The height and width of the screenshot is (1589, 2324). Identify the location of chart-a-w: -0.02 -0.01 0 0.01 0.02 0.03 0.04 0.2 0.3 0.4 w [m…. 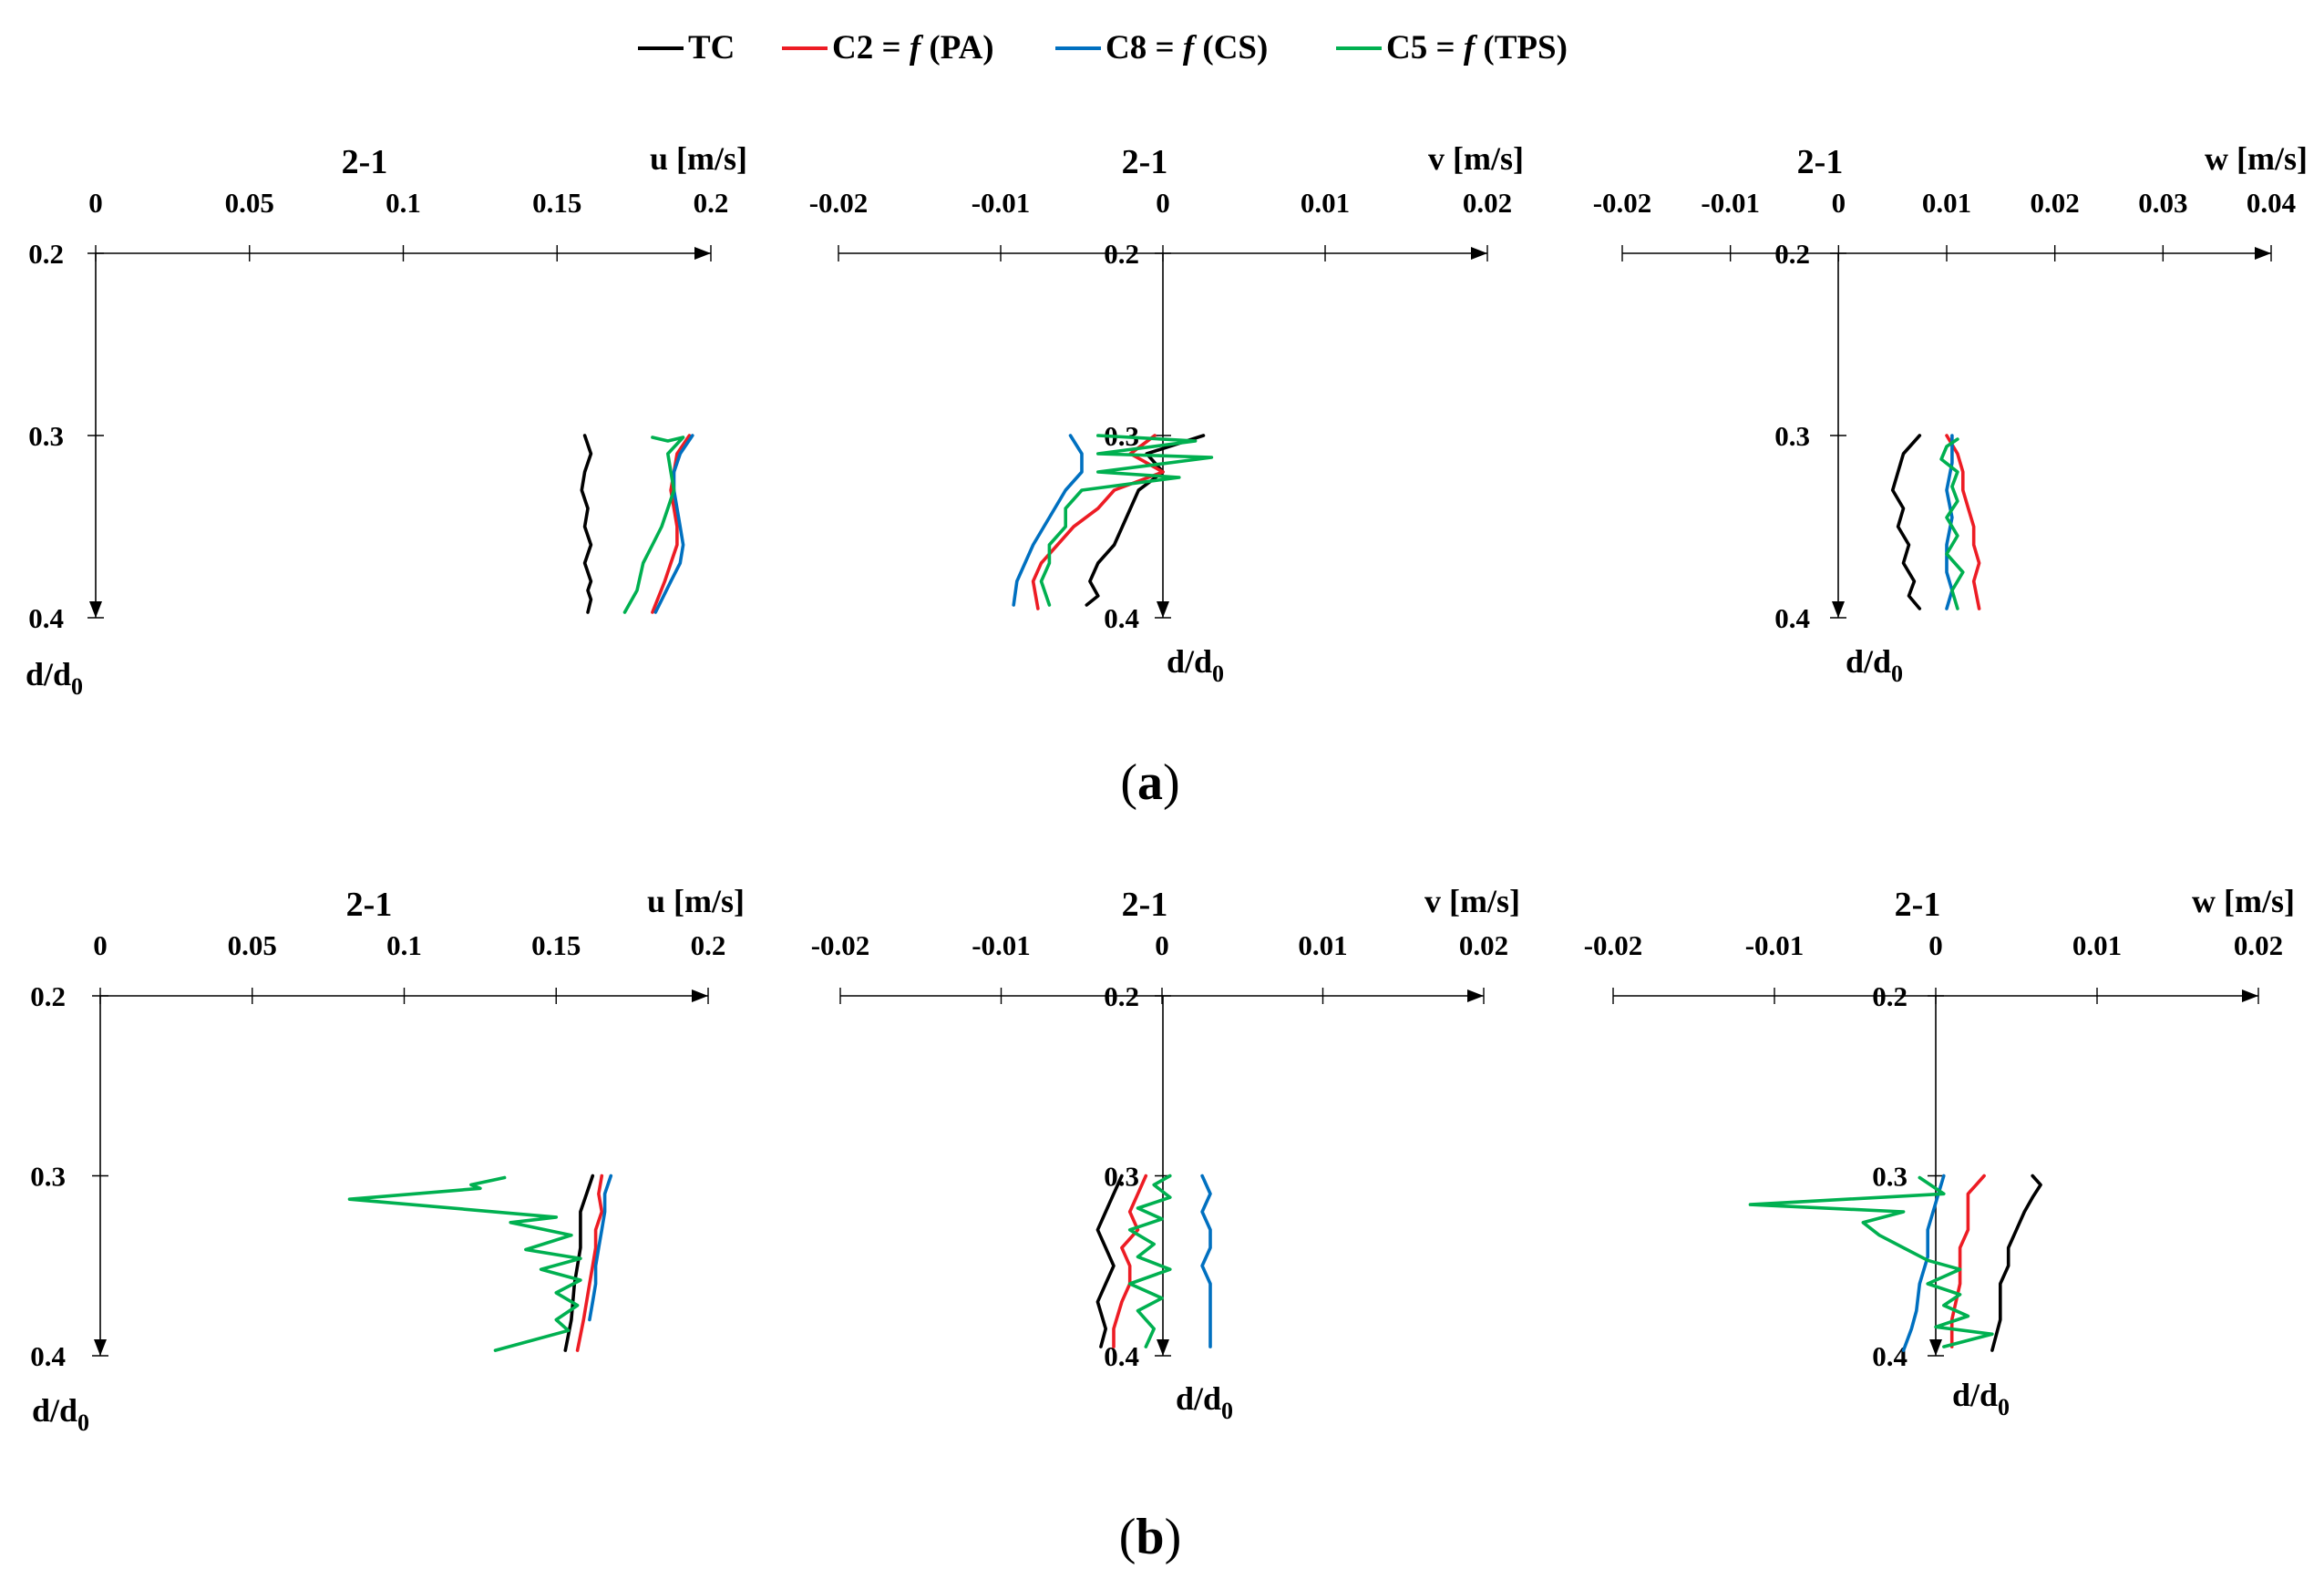
(1950, 413).